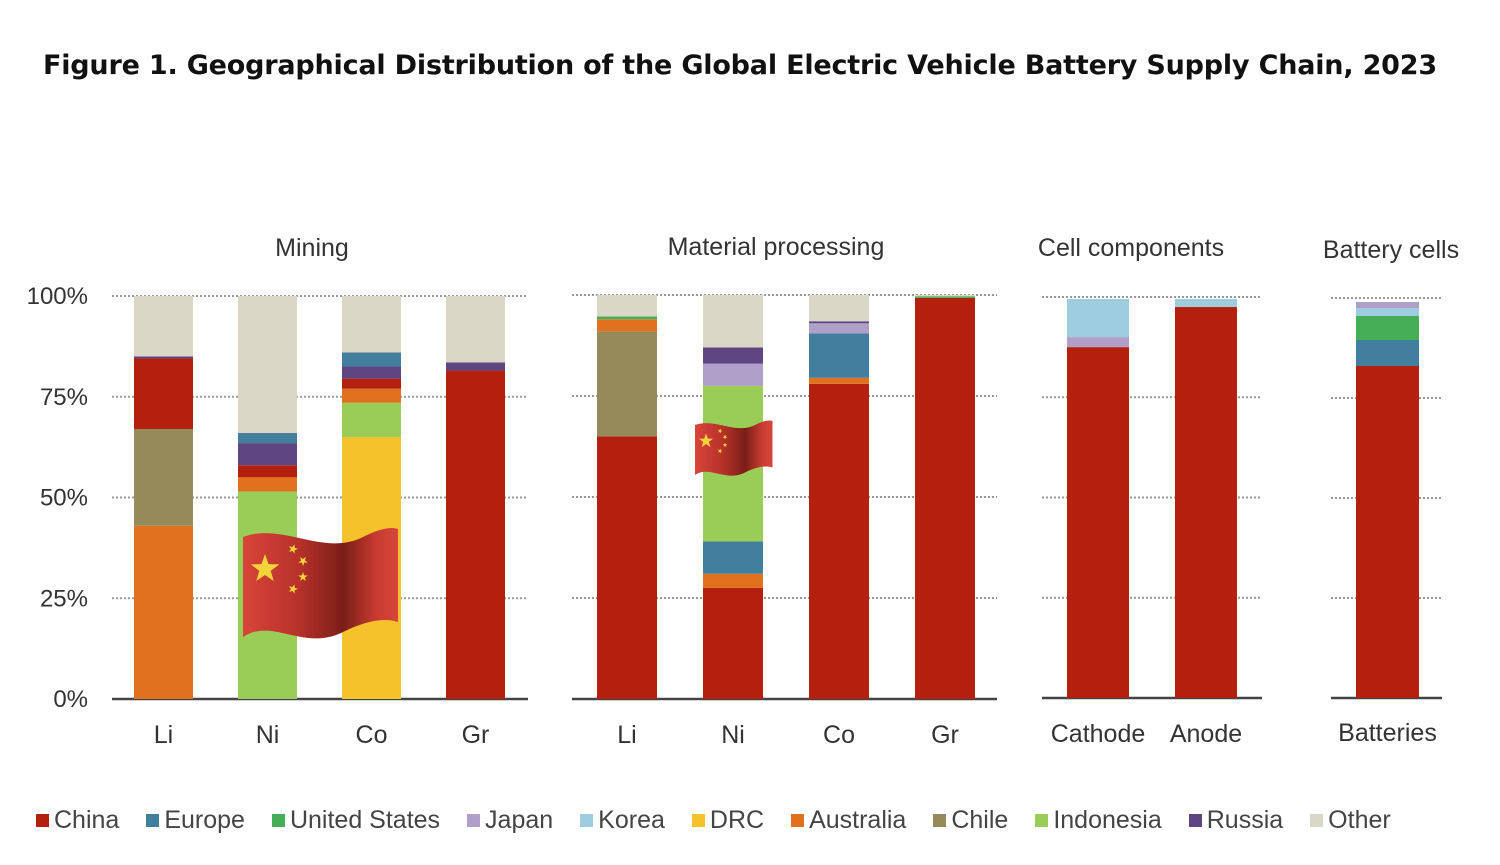 This screenshot has height=865, width=1500. Describe the element at coordinates (371, 420) in the screenshot. I see `bar-segment-indonesia` at that location.